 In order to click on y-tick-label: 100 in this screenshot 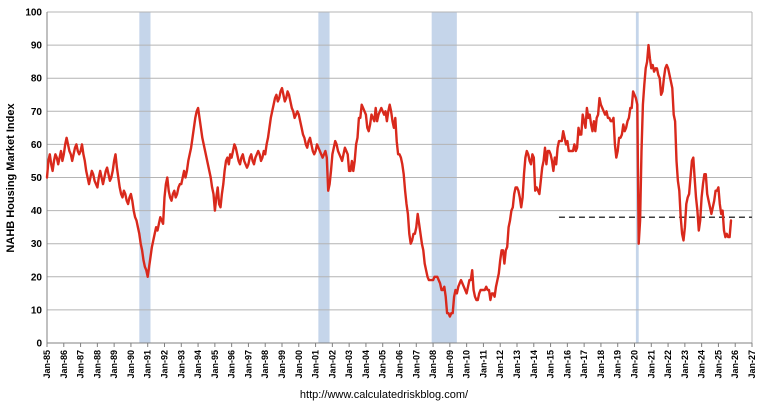, I will do `click(33, 13)`.